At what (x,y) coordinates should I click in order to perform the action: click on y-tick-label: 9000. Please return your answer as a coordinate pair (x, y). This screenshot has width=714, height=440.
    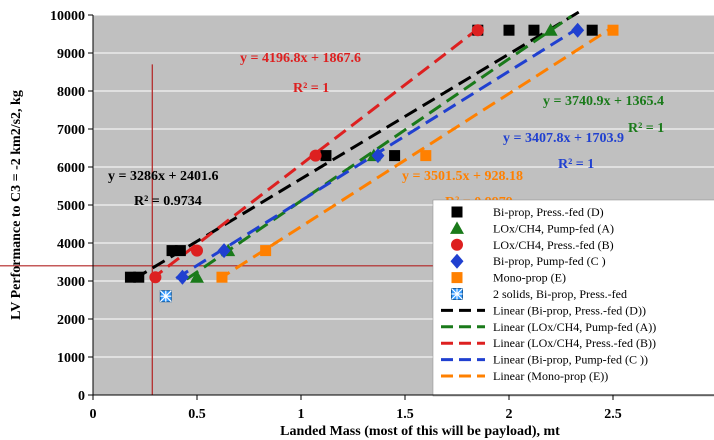
    Looking at the image, I should click on (71, 54).